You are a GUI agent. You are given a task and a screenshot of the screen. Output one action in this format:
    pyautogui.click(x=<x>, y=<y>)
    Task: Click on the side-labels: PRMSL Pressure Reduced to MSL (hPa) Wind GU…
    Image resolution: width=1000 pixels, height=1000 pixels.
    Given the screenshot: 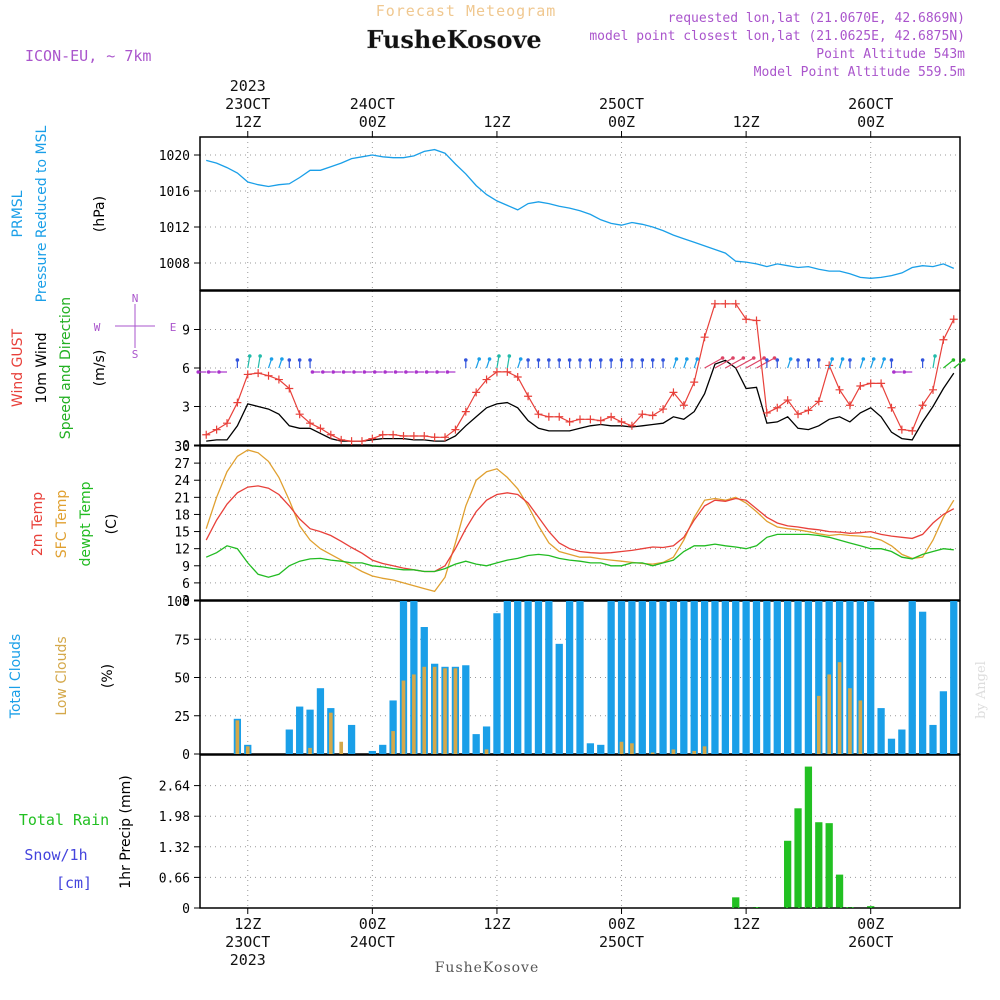 What is the action you would take?
    pyautogui.click(x=92, y=508)
    